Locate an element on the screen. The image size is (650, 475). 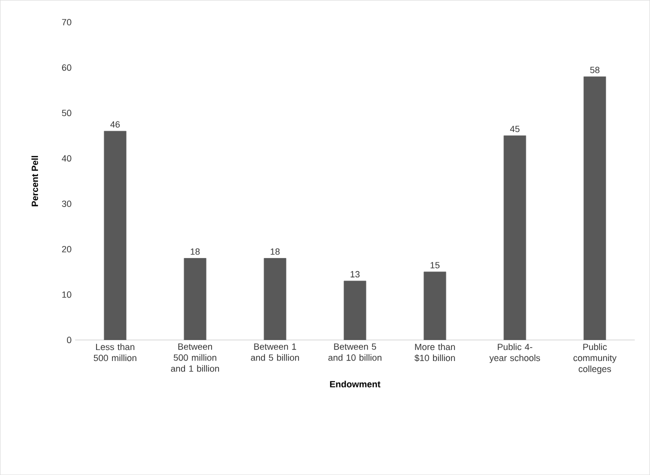
y-tick-label: 10 is located at coordinates (67, 294).